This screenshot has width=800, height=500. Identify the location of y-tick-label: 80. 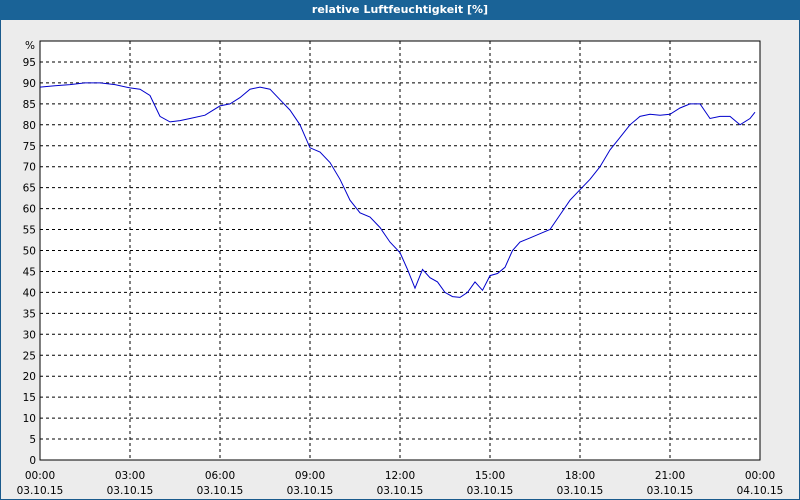
(29, 126).